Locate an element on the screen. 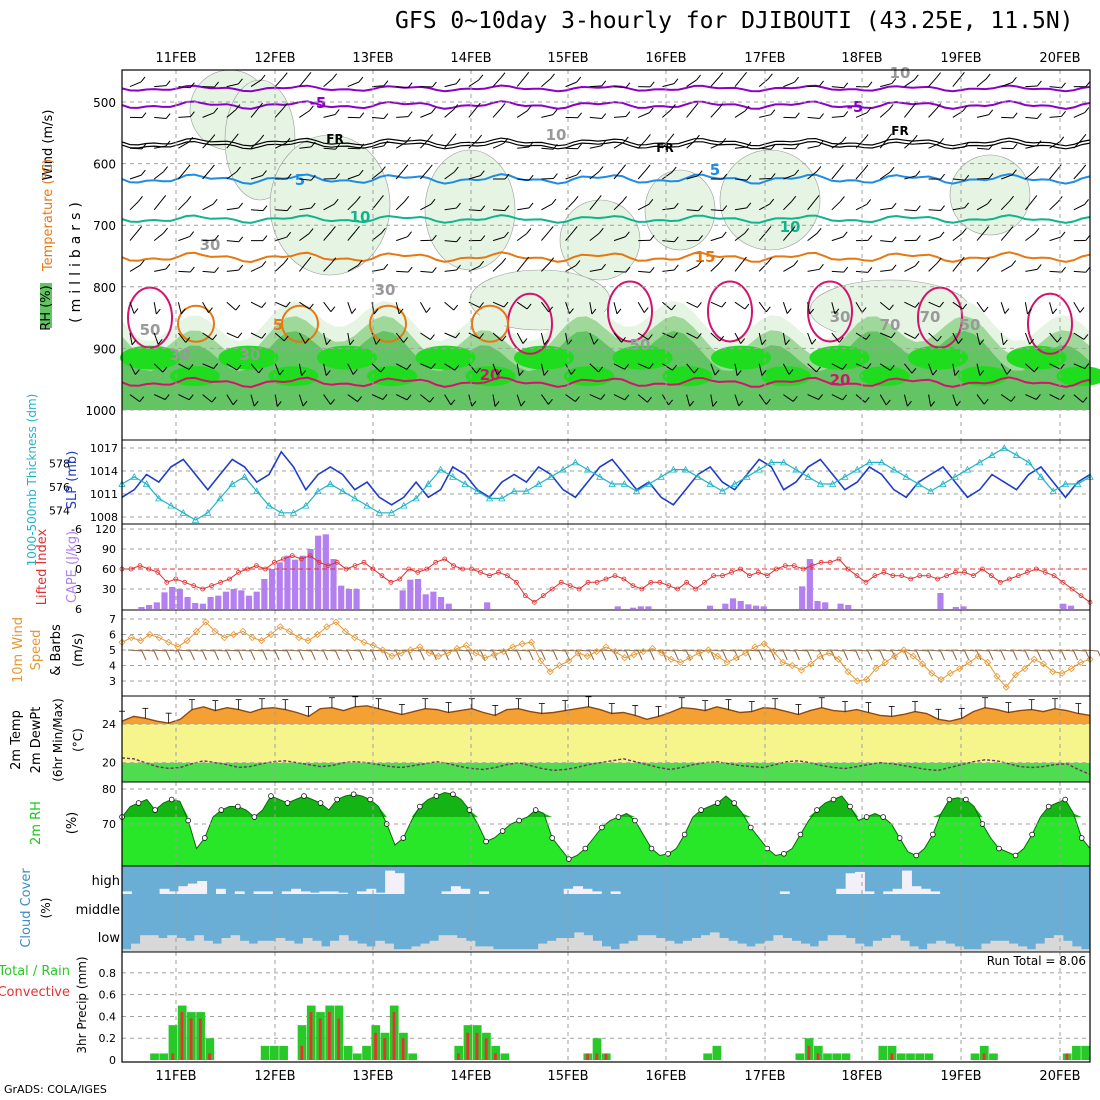 This screenshot has width=1100, height=1100. contour-label-6: 5 is located at coordinates (715, 170).